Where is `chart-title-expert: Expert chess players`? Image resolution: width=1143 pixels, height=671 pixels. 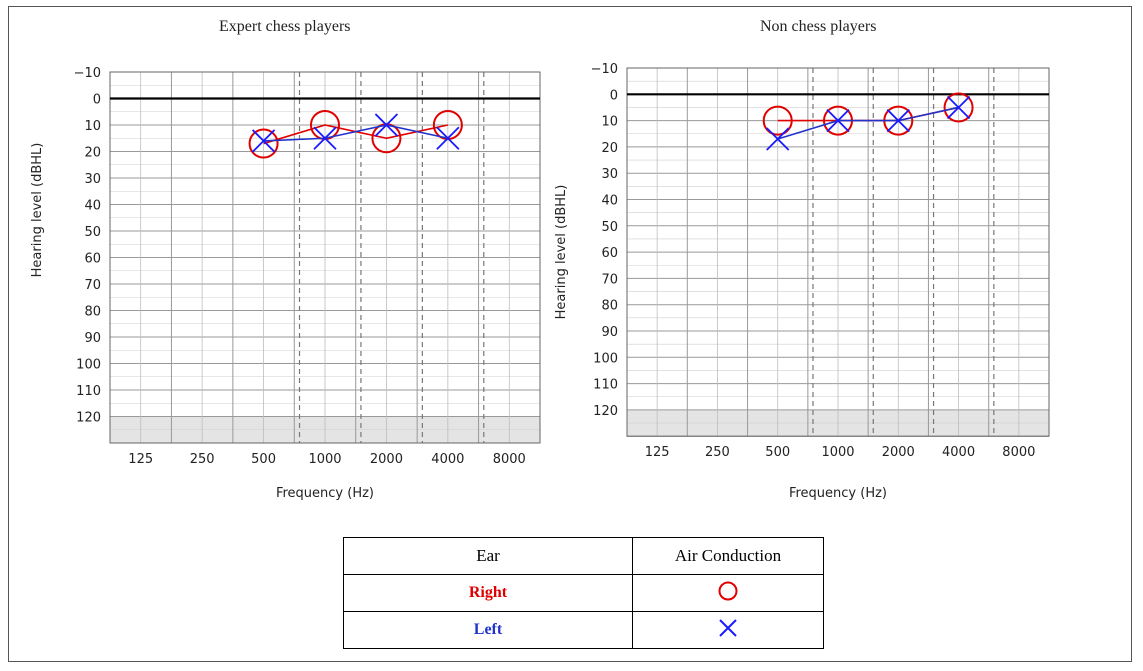
chart-title-expert: Expert chess players is located at coordinates (285, 26).